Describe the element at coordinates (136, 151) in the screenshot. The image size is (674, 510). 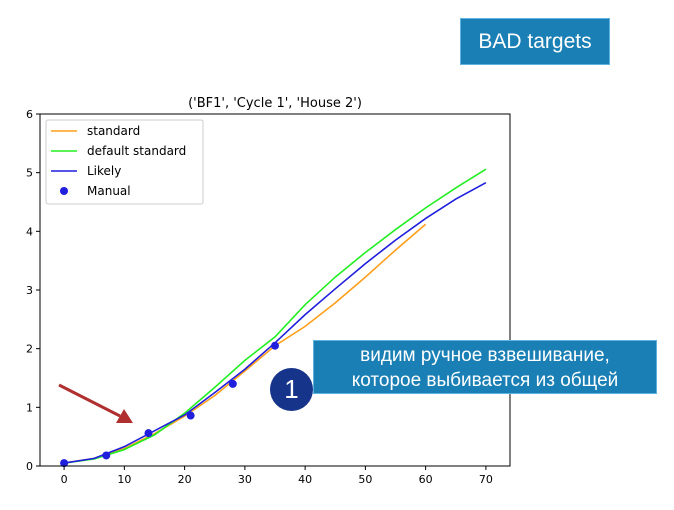
I see `legend-label-default-standard: default standard` at that location.